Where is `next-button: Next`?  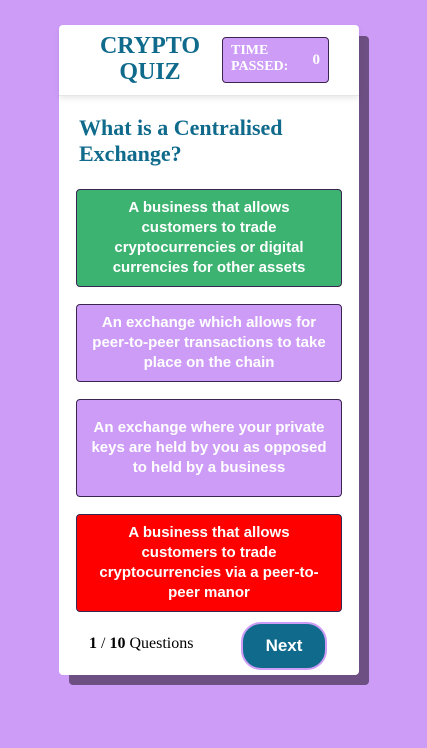 next-button: Next is located at coordinates (284, 646).